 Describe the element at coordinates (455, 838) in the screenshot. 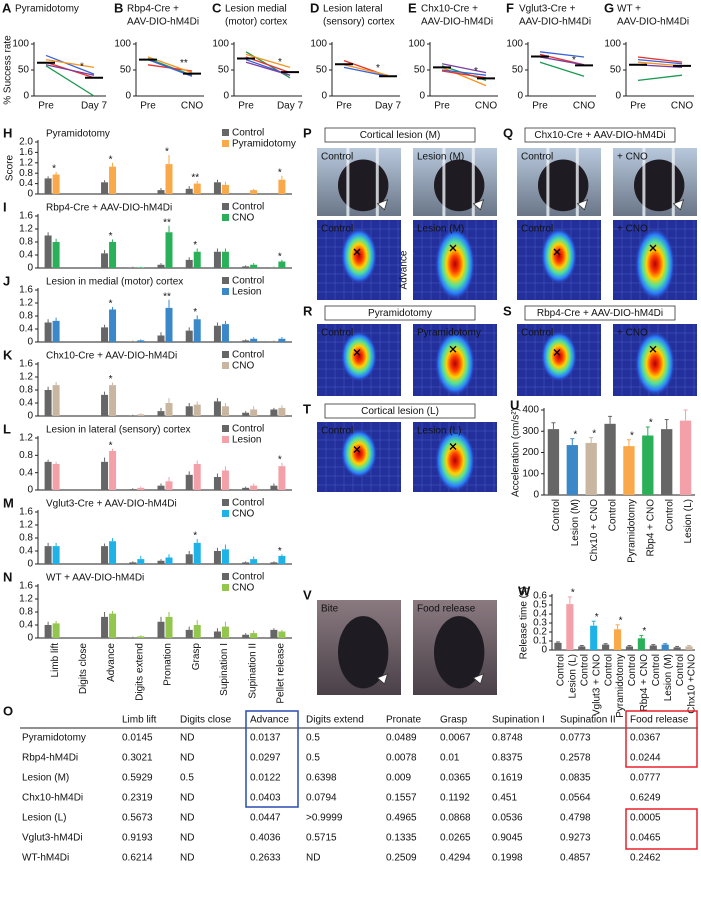

I see `table-cell: 0.0265` at that location.